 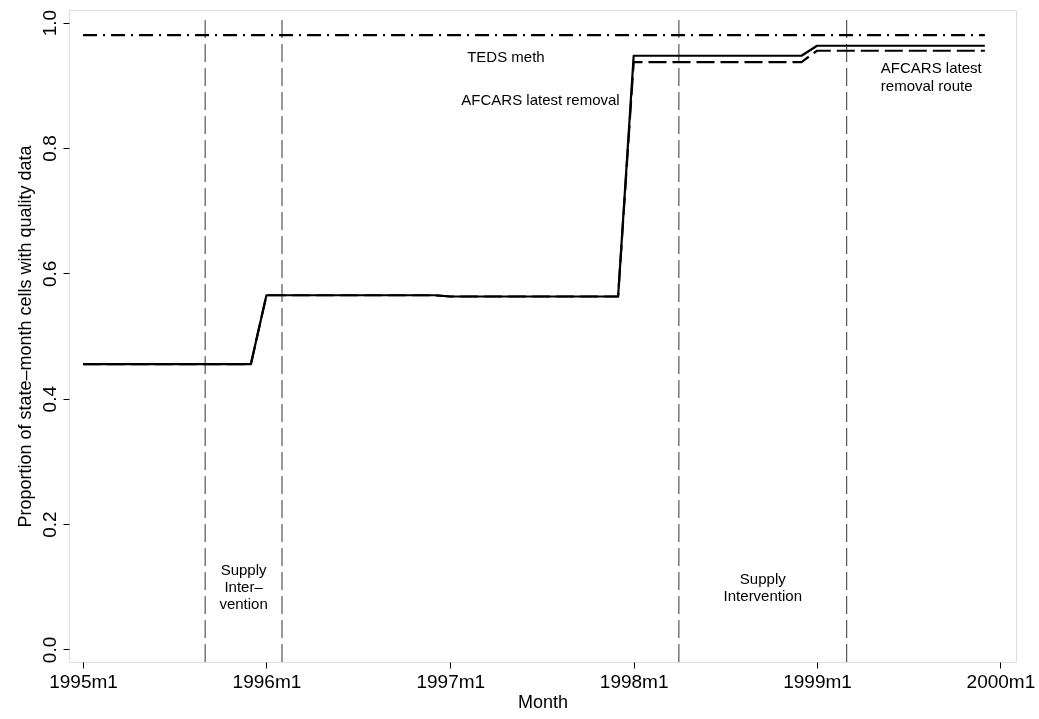 I want to click on annotation: Supply Inter– vention, so click(x=243, y=586).